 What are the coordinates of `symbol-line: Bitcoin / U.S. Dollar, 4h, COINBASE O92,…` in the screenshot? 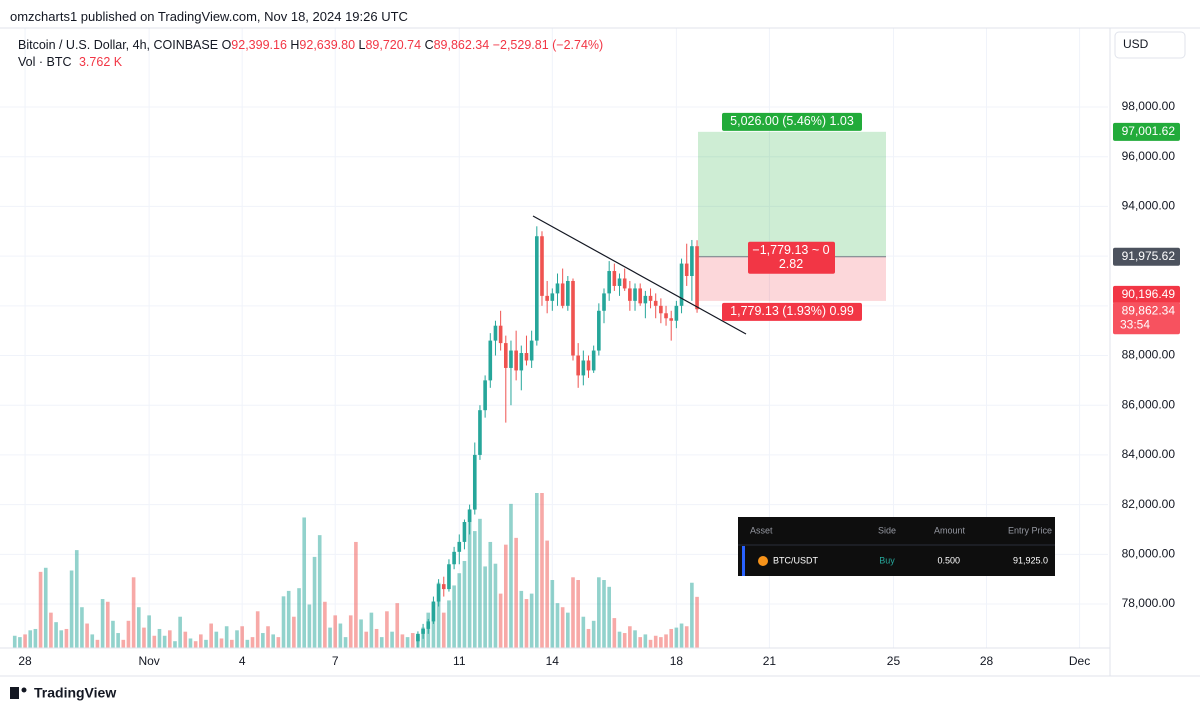 It's located at (310, 45).